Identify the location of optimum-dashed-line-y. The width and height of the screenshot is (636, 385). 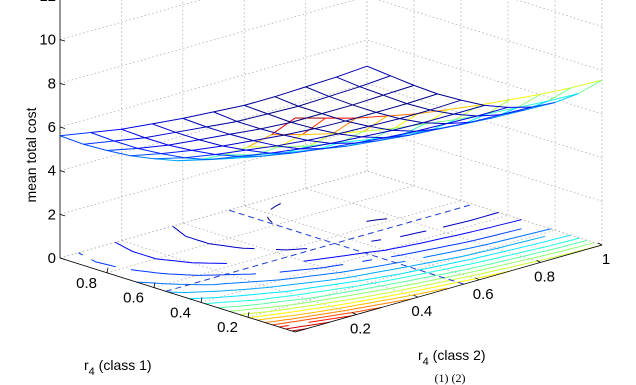
(346, 247).